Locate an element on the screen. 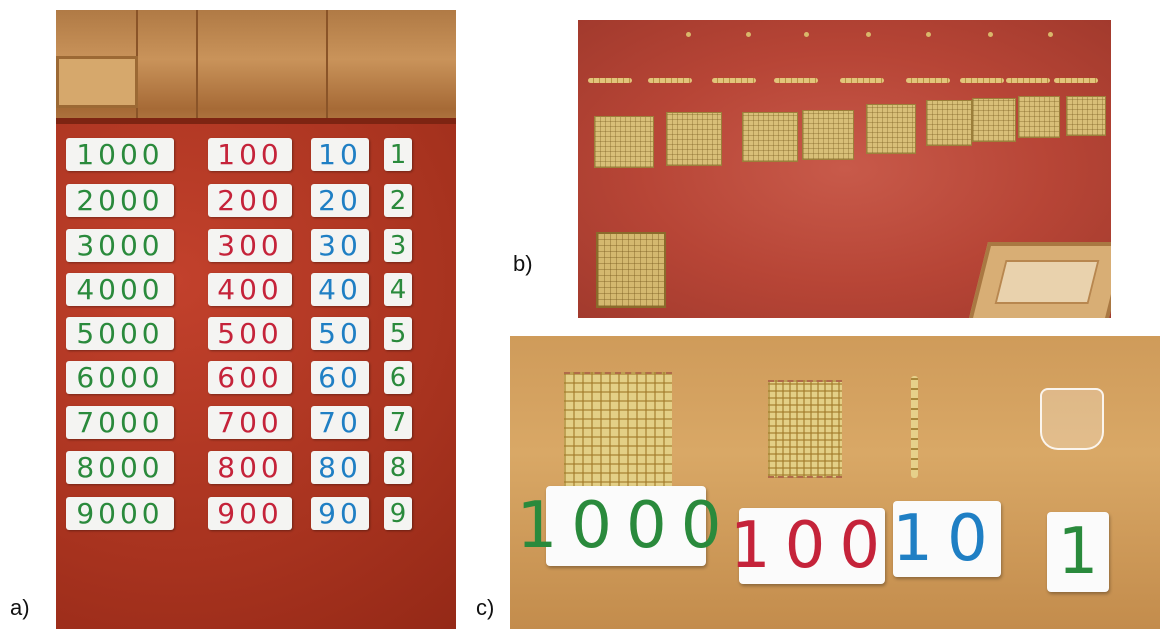  number-card-900: 900 is located at coordinates (250, 513).